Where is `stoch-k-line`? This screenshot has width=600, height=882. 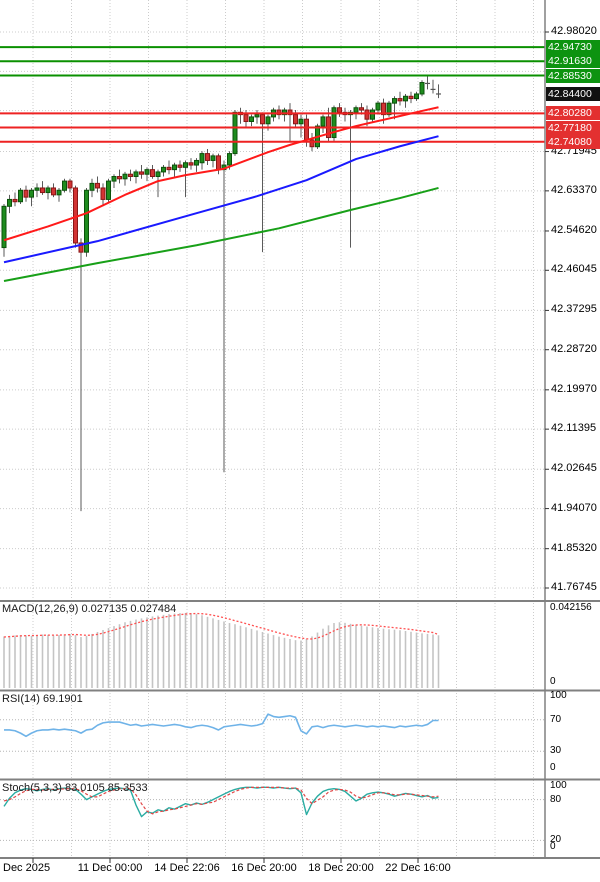
stoch-k-line is located at coordinates (221, 802).